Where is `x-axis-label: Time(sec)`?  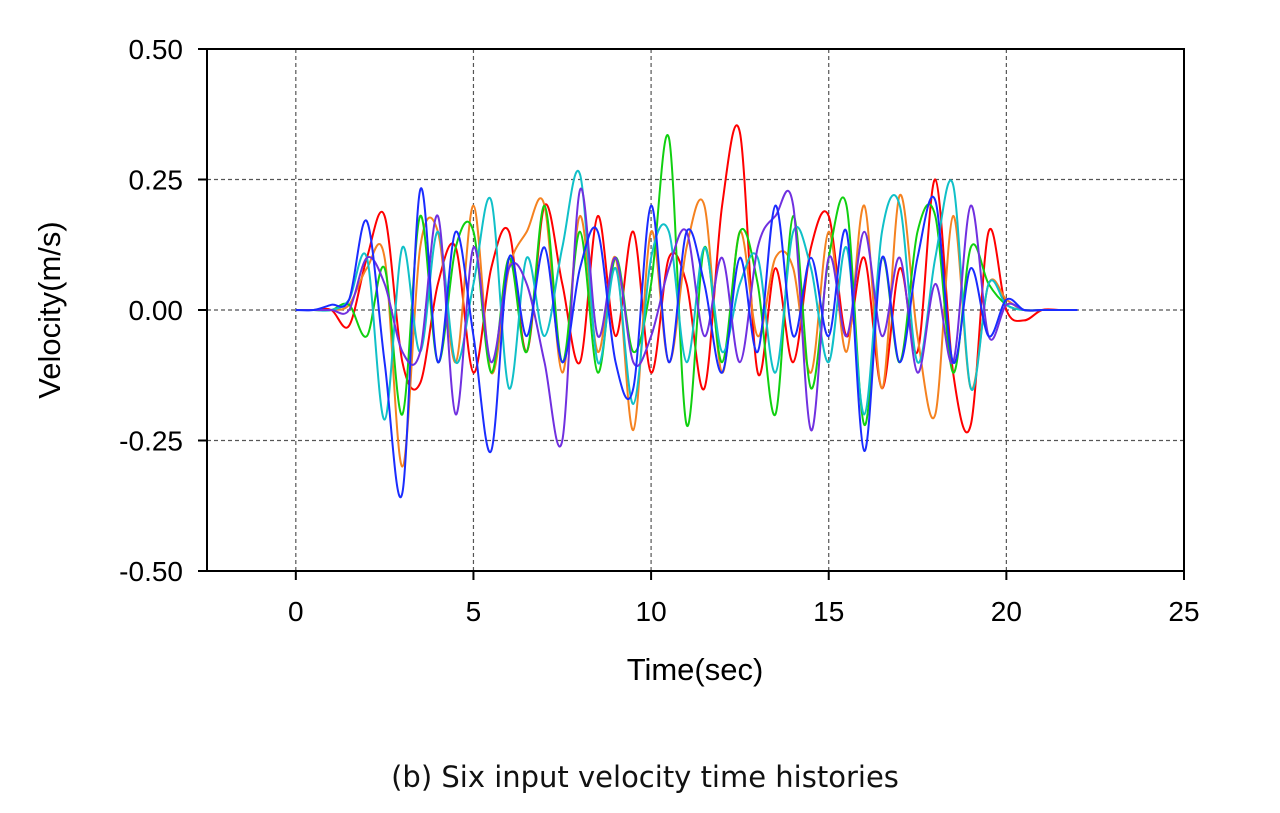 x-axis-label: Time(sec) is located at coordinates (695, 669).